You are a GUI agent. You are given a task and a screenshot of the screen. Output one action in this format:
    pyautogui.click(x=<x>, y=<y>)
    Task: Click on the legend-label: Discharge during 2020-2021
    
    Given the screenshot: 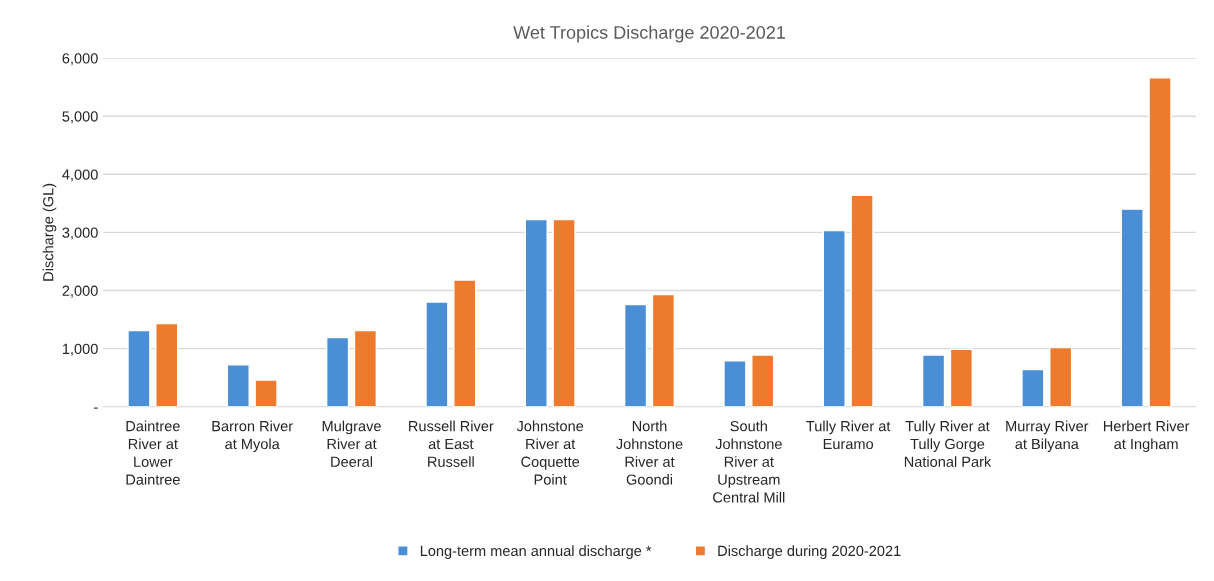 What is the action you would take?
    pyautogui.click(x=809, y=552)
    